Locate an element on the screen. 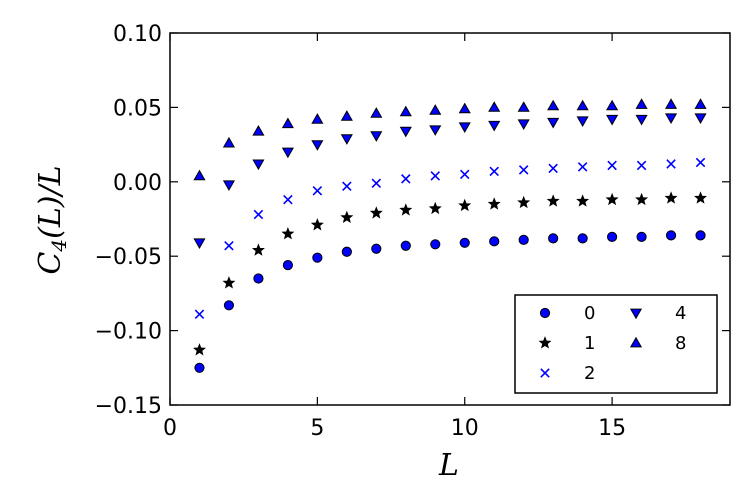 The height and width of the screenshot is (498, 747). y-tick-label: 0.00 is located at coordinates (137, 183).